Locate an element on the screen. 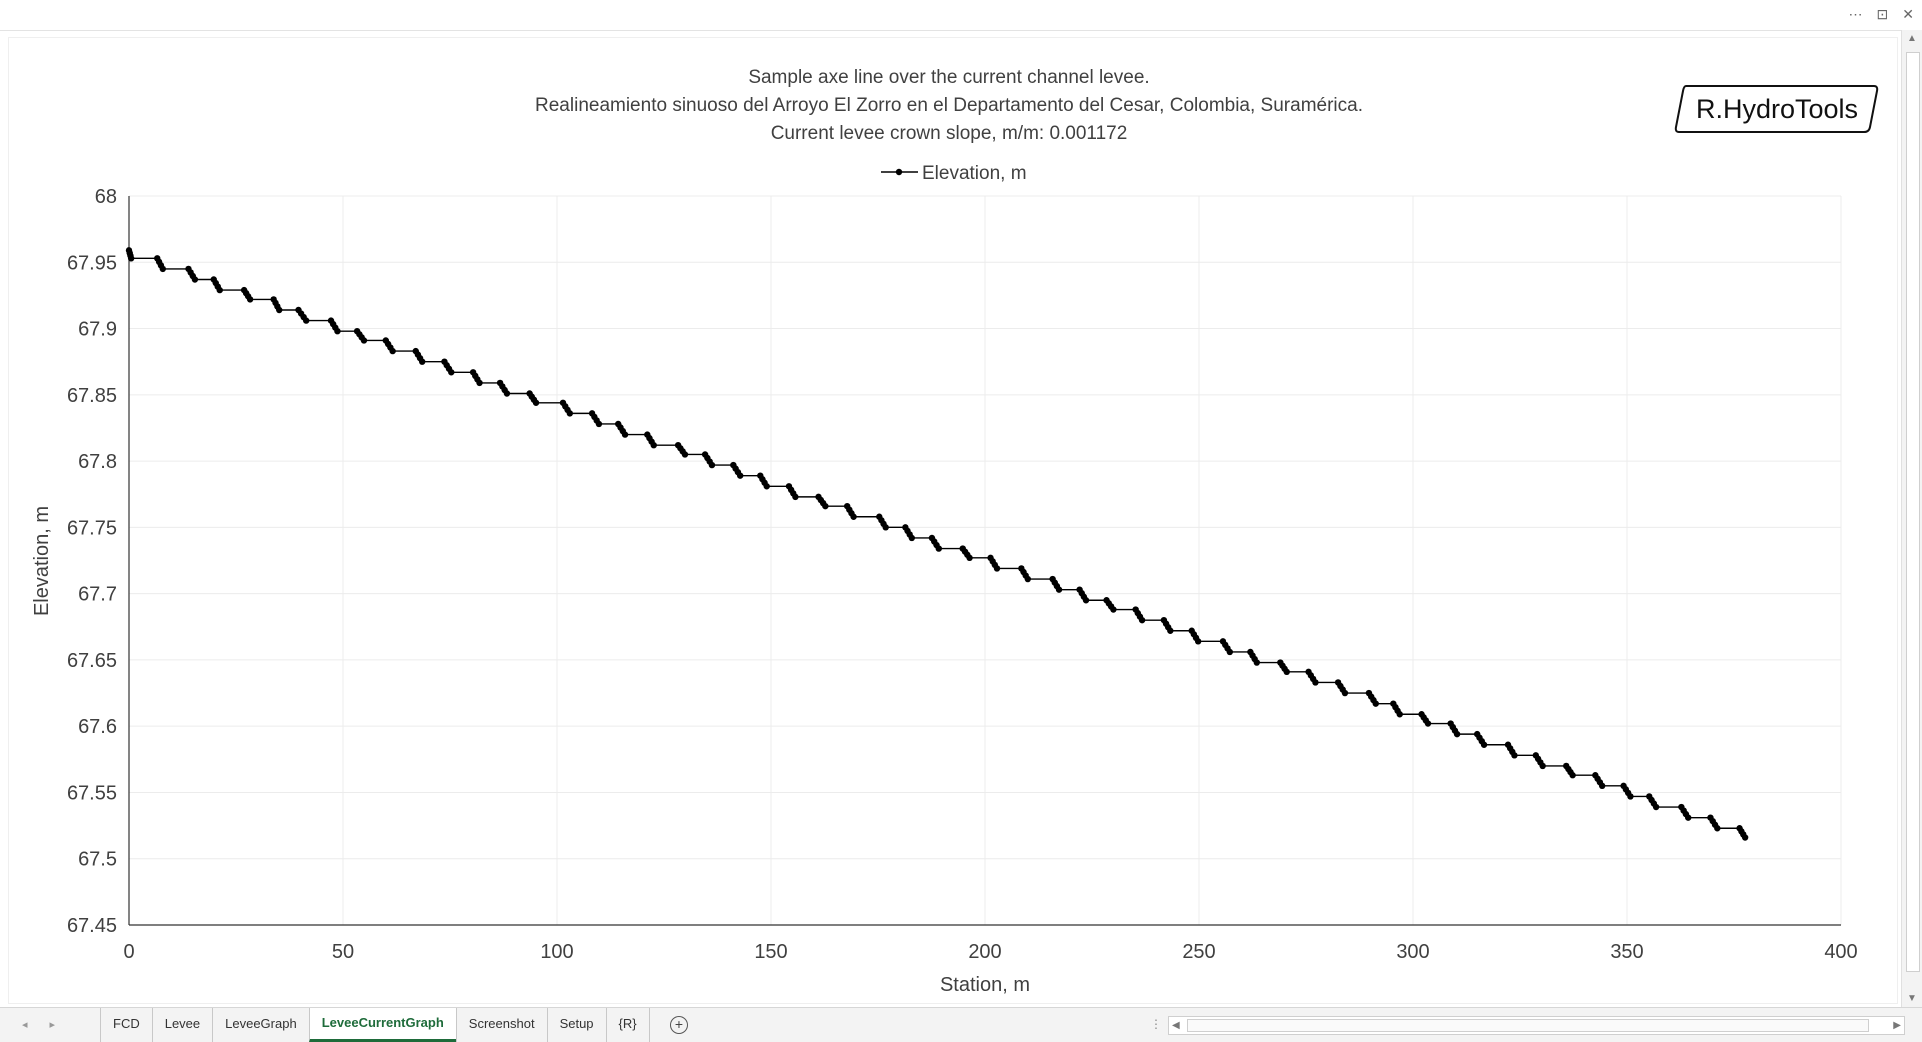 Image resolution: width=1922 pixels, height=1042 pixels. vertical-scroll-thumb is located at coordinates (1913, 512).